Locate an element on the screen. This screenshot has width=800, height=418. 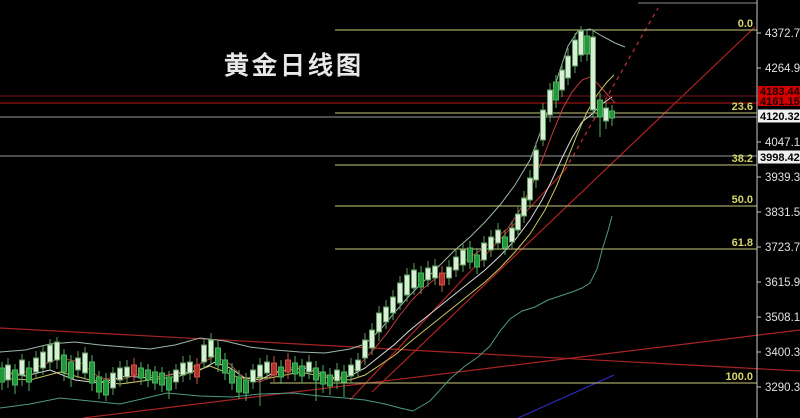
price-badge-value: 4183.44 is located at coordinates (780, 92).